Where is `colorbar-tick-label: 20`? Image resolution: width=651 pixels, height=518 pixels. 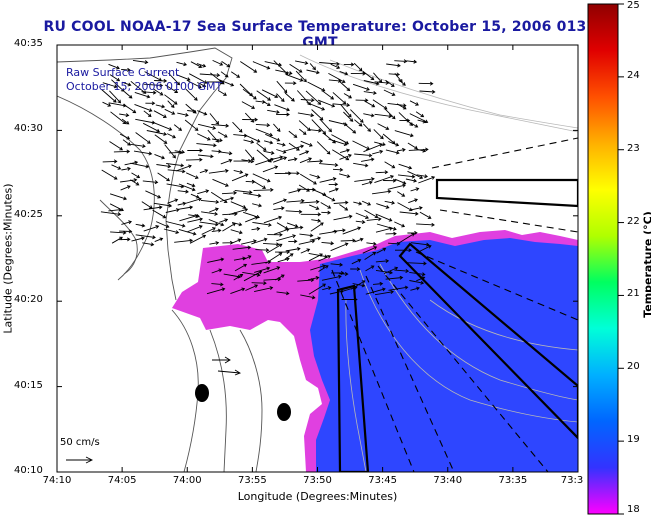 colorbar-tick-label: 20 is located at coordinates (633, 367).